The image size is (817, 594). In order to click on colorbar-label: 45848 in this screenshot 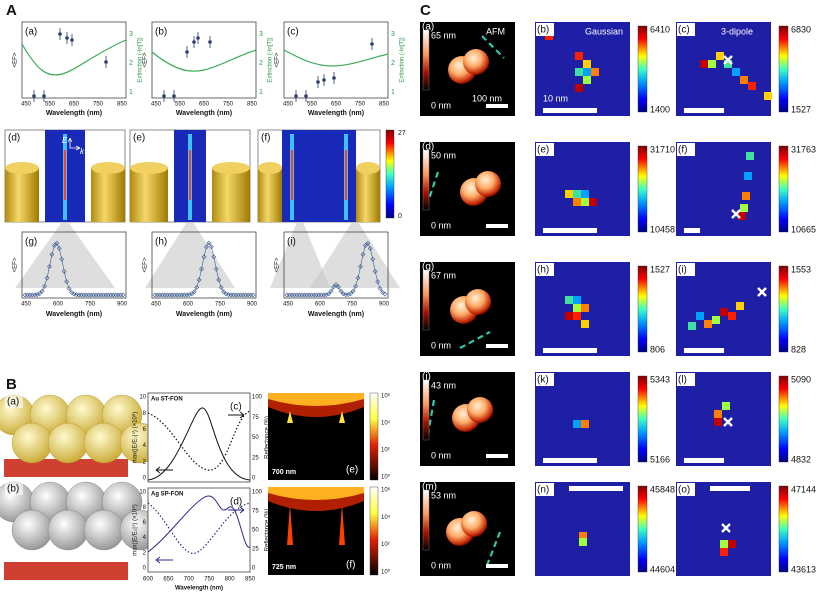, I will do `click(662, 489)`.